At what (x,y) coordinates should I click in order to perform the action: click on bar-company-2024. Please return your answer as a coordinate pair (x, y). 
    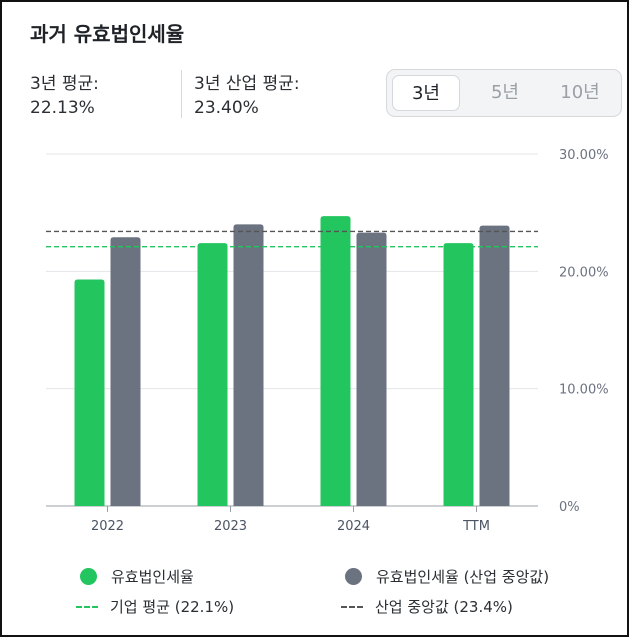
    Looking at the image, I should click on (335, 361).